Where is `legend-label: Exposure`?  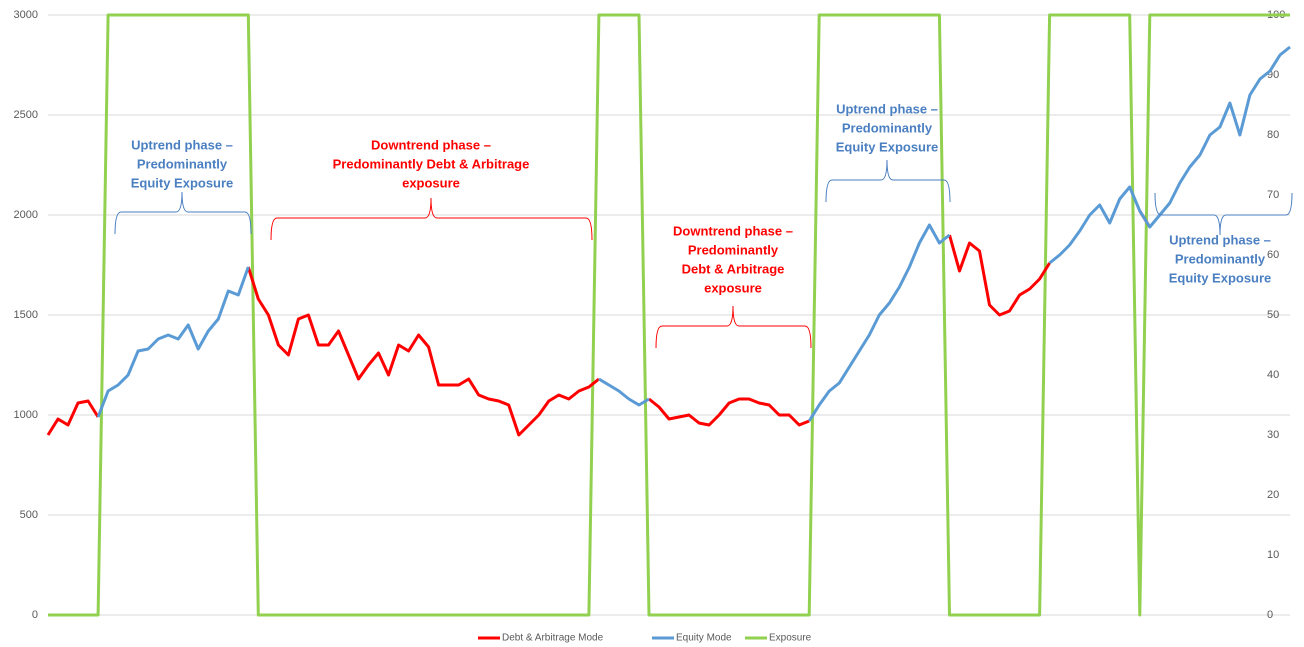
legend-label: Exposure is located at coordinates (790, 638).